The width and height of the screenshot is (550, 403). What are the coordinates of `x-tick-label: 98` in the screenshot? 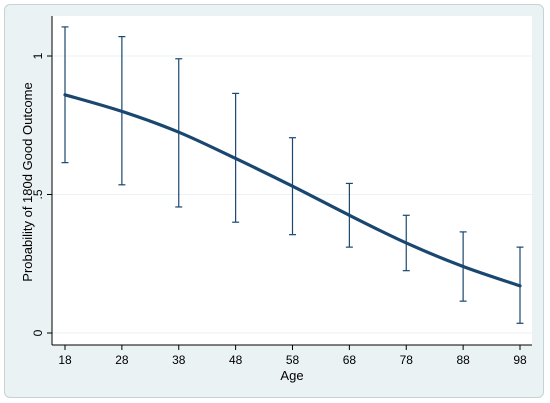 It's located at (520, 360).